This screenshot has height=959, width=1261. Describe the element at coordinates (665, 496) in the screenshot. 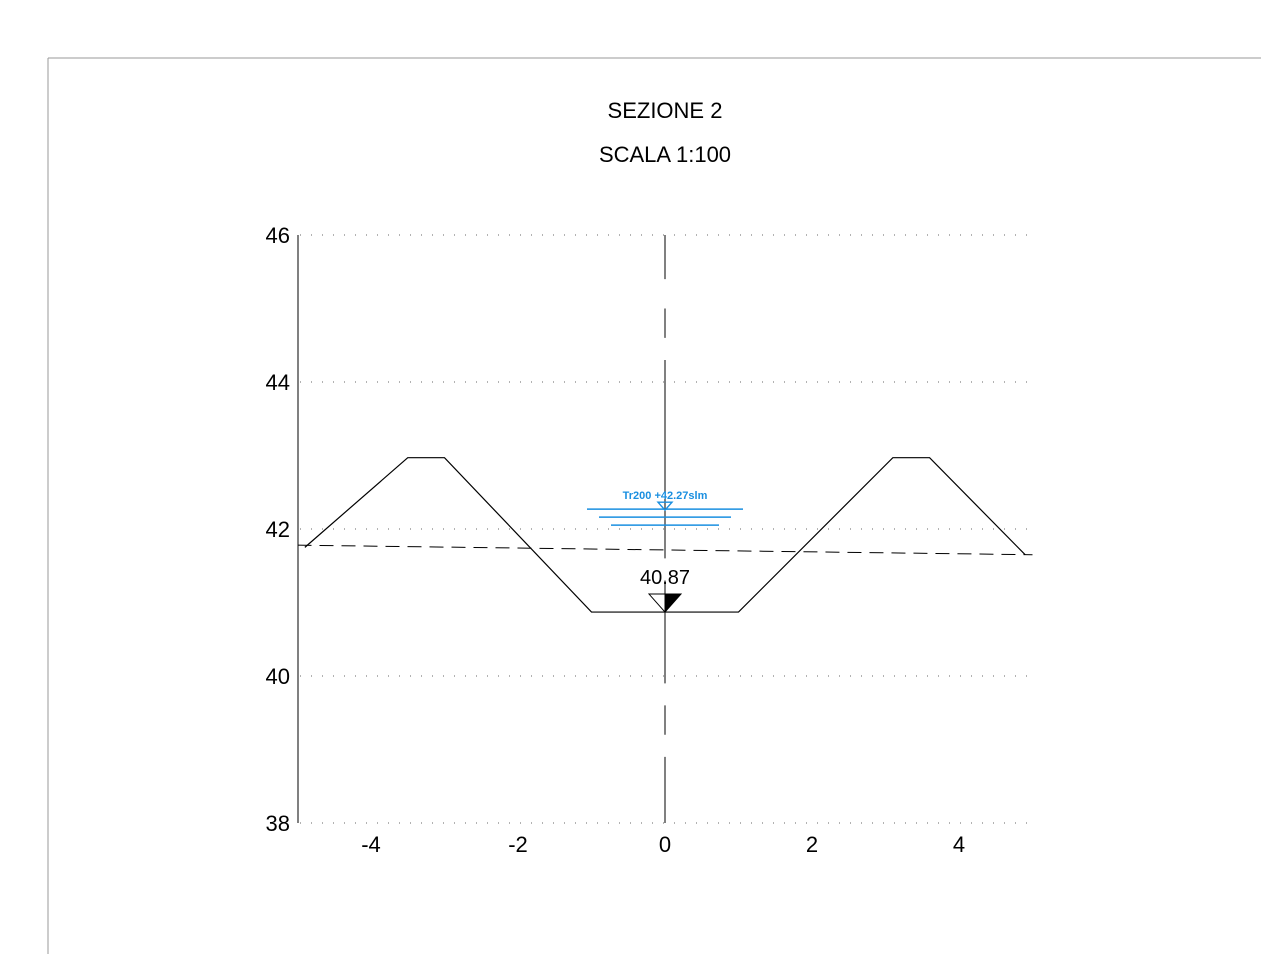

I see `water-level-label: Tr200 +42.27slm` at that location.